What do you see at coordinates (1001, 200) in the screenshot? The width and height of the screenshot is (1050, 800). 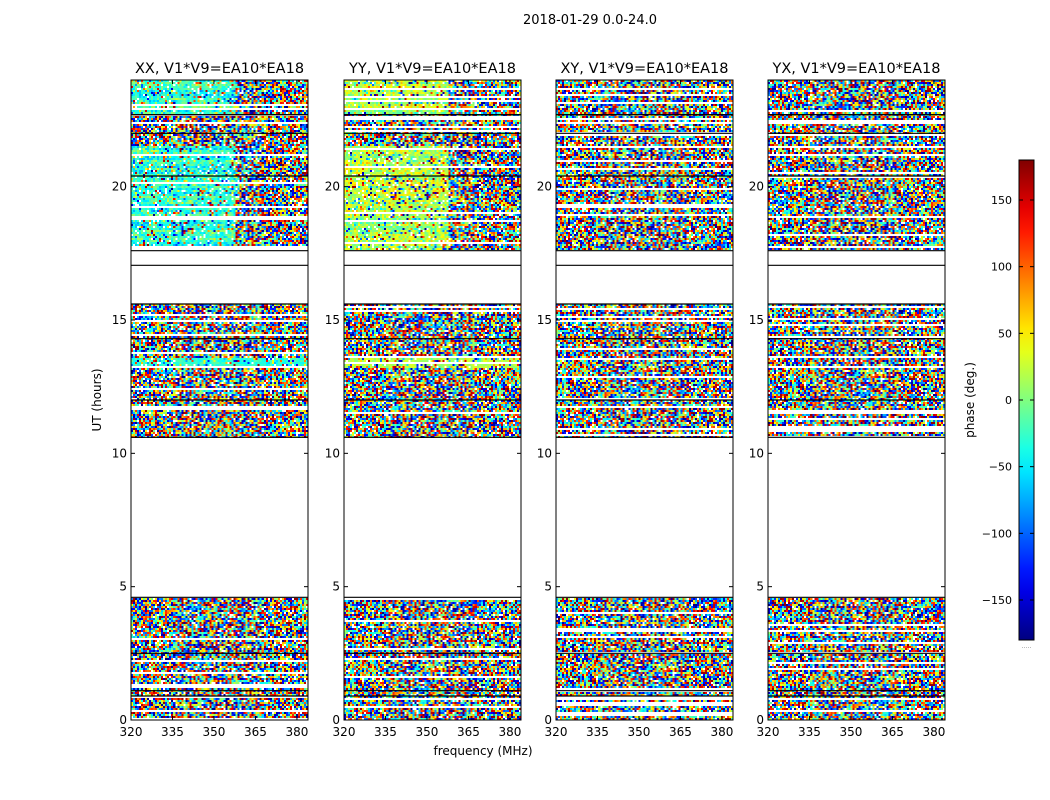 I see `colorbar-tick-label: 150` at bounding box center [1001, 200].